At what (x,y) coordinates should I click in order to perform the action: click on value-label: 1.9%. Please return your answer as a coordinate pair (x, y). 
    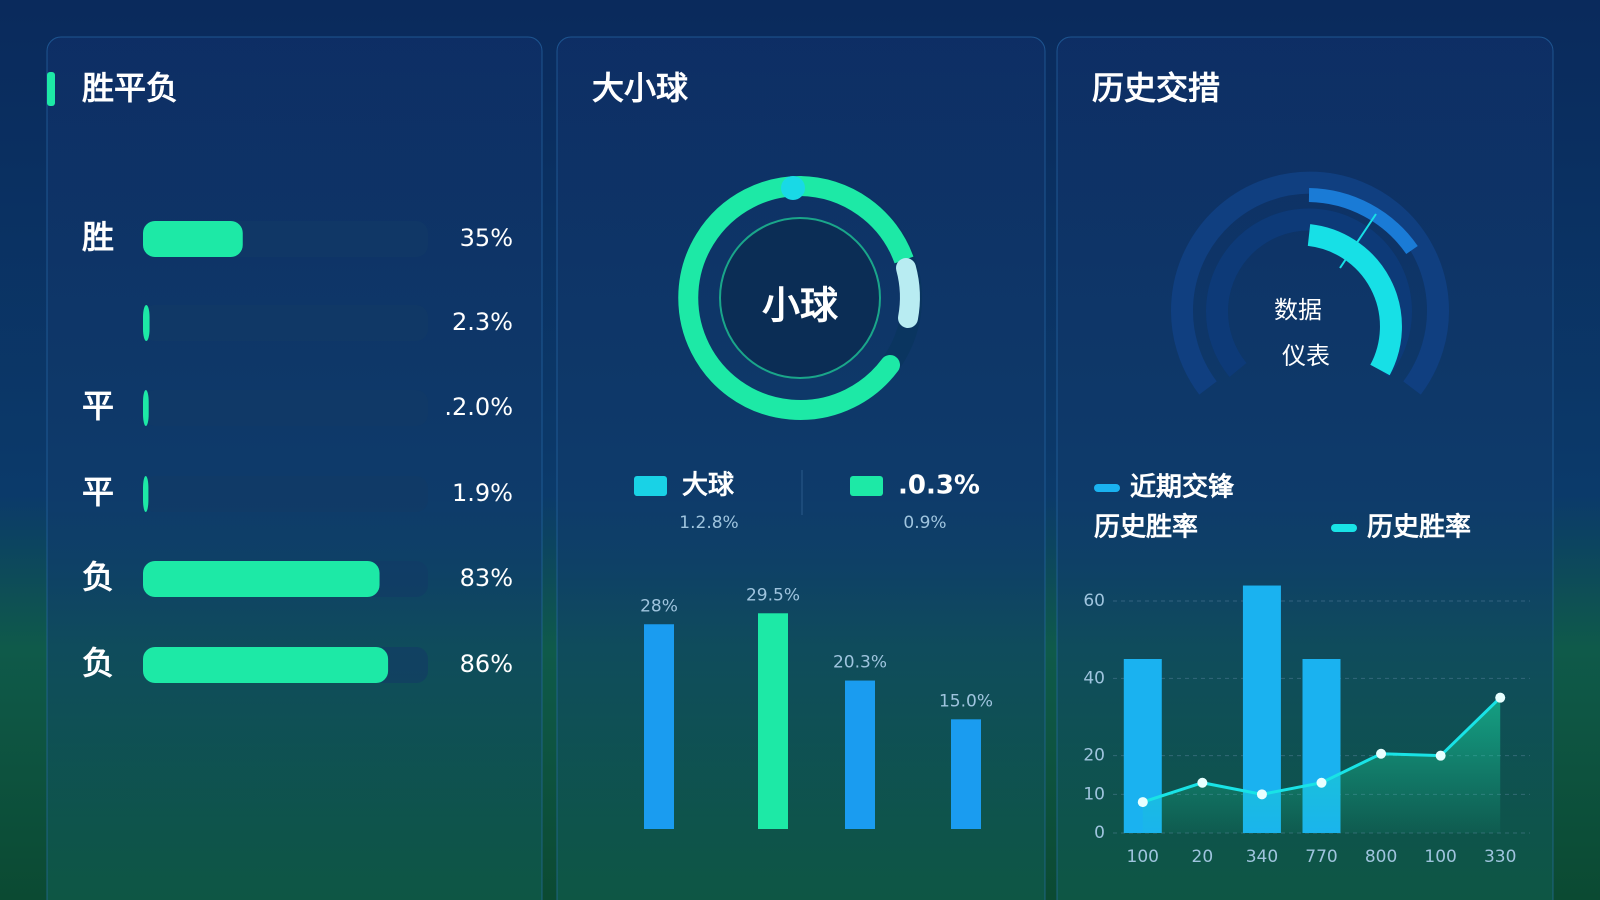
    Looking at the image, I should click on (482, 493).